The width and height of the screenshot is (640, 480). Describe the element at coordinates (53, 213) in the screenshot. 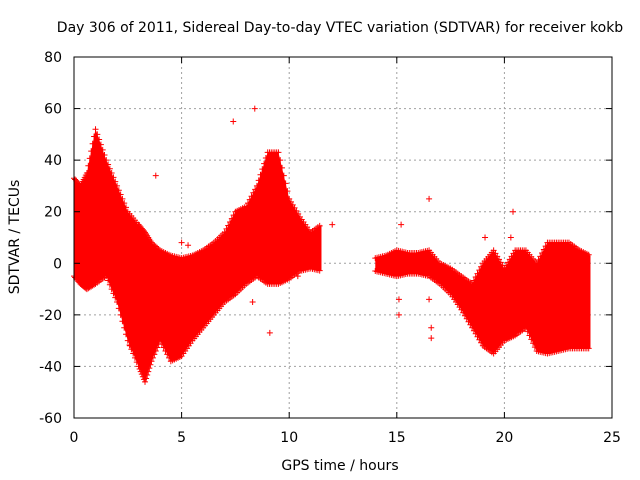

I see `y-tick-label: 20` at that location.